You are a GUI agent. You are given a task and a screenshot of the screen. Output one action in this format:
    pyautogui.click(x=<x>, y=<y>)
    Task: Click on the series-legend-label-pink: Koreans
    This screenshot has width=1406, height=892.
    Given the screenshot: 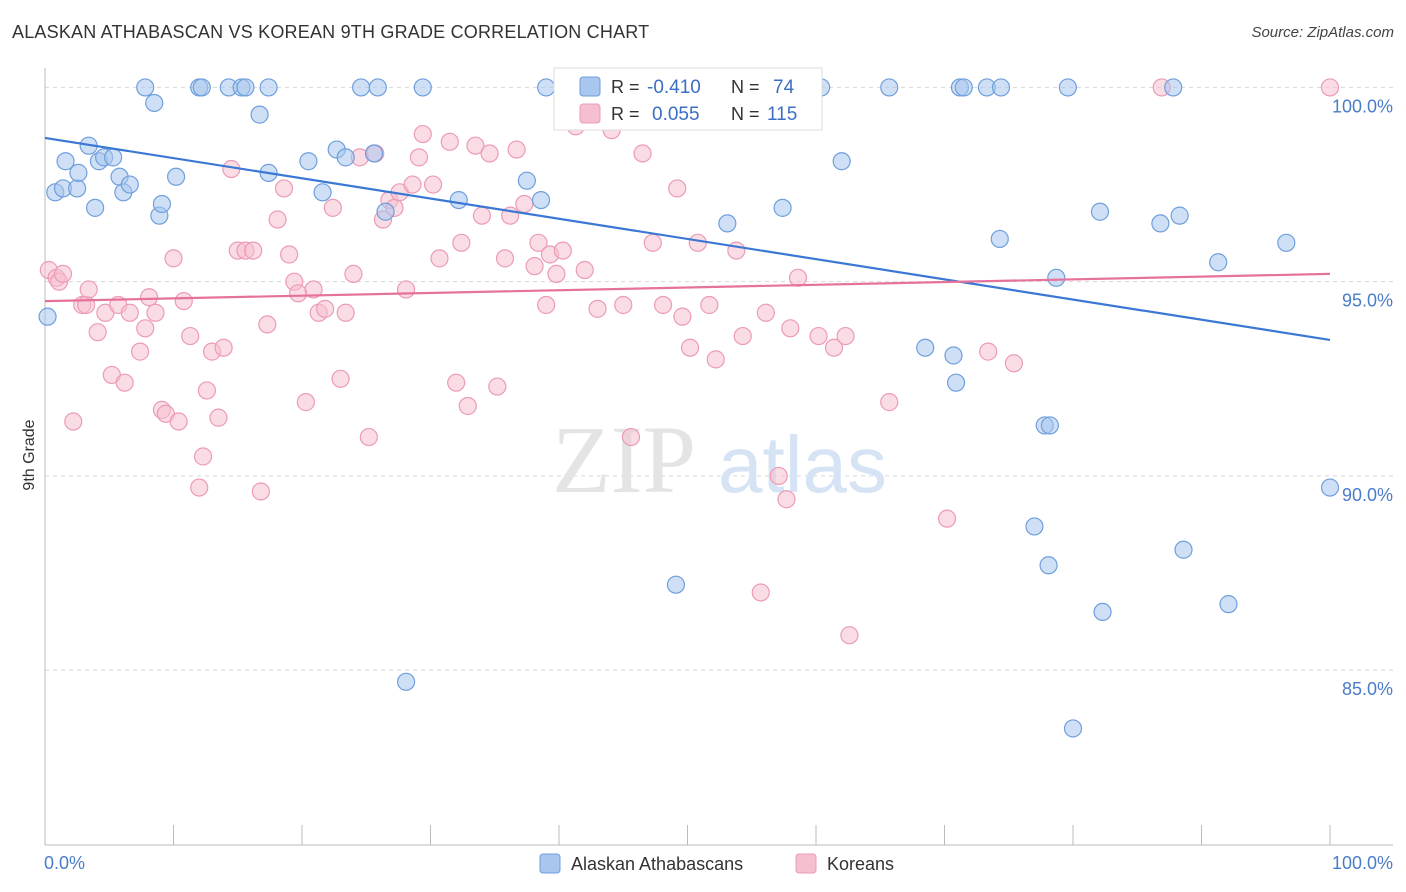 What is the action you would take?
    pyautogui.click(x=860, y=864)
    